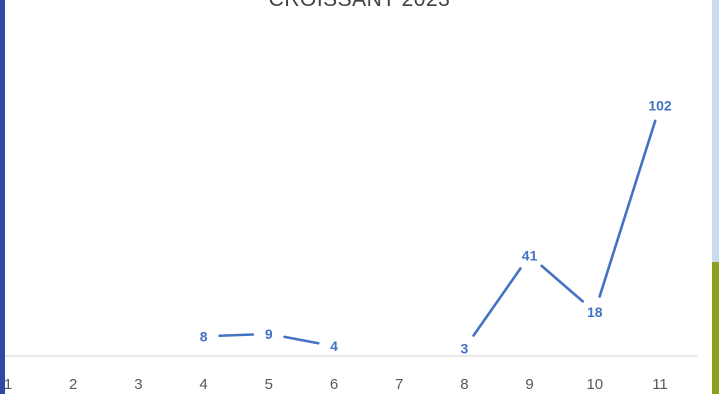 This screenshot has width=719, height=394. I want to click on x-tick-label: 7, so click(399, 384).